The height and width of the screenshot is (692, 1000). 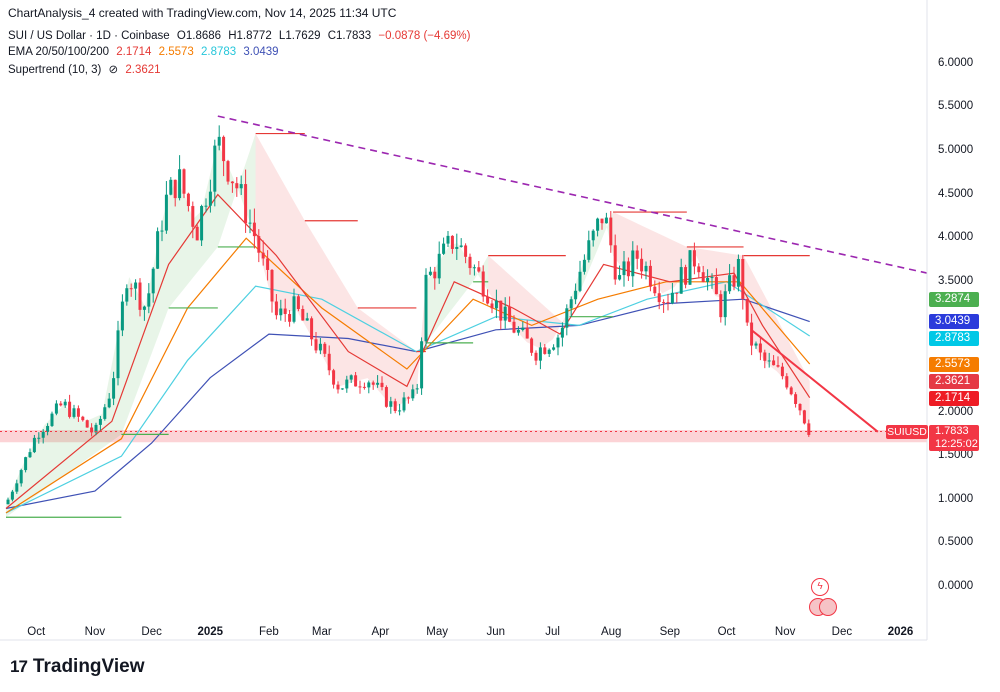 I want to click on ohlc-high: H1.8772, so click(x=250, y=36).